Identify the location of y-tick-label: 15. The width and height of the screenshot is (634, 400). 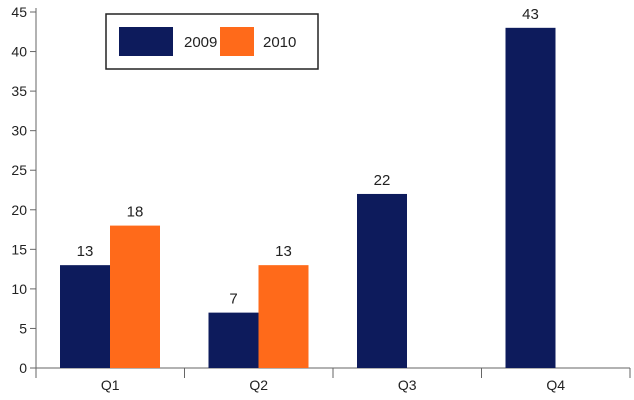
(19, 249).